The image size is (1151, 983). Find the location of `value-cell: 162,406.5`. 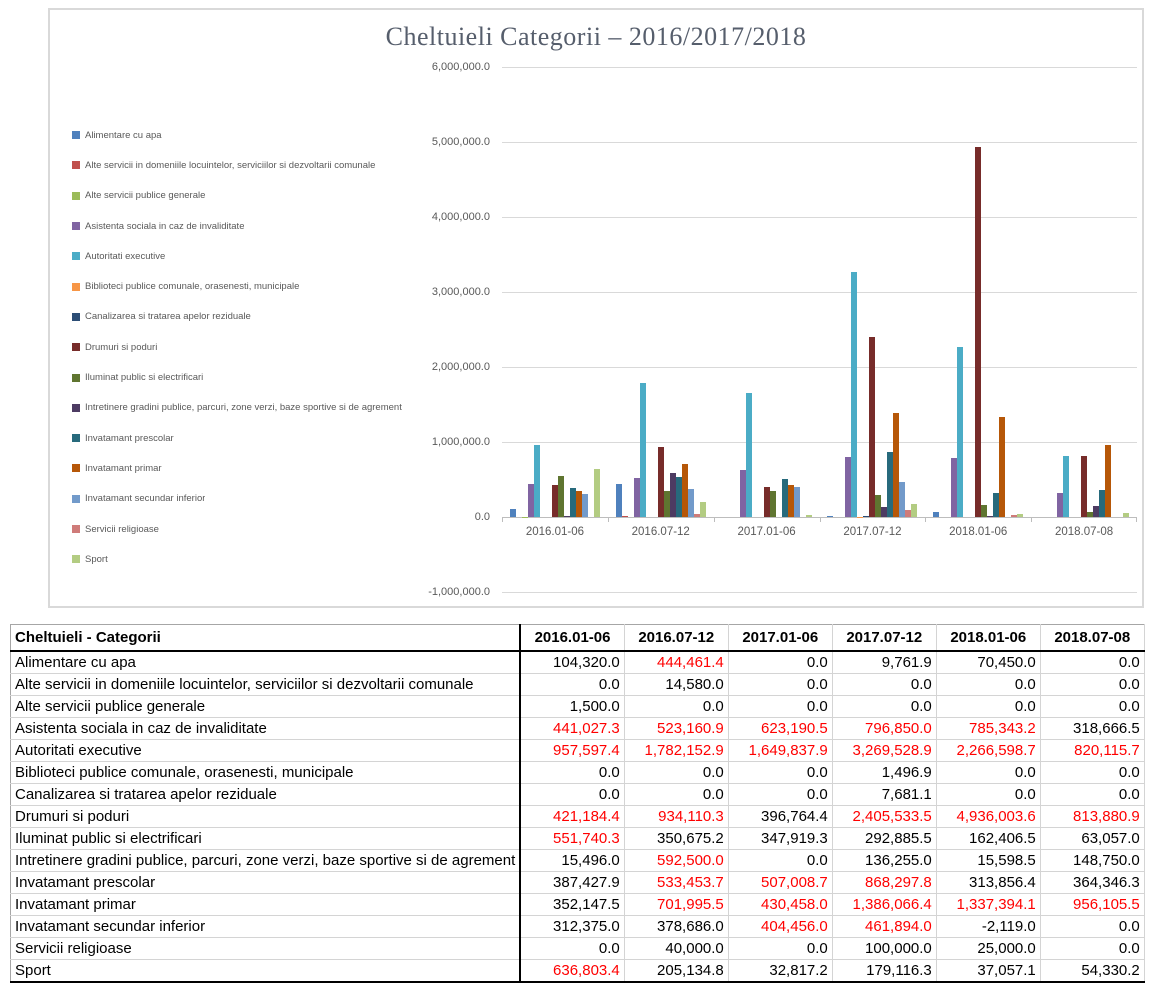

value-cell: 162,406.5 is located at coordinates (988, 839).